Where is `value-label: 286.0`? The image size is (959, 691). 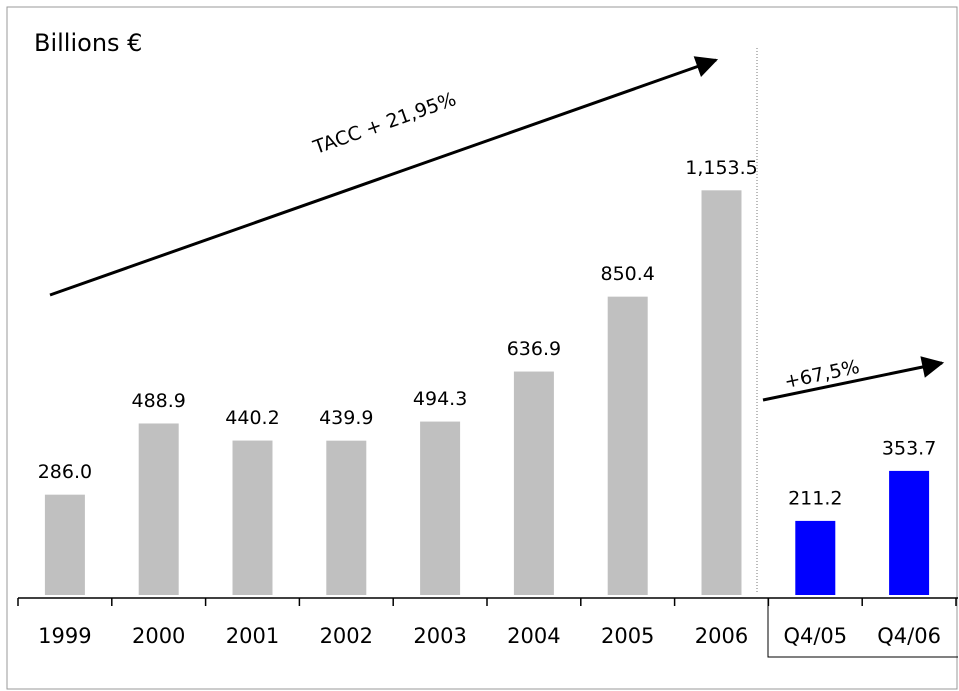 value-label: 286.0 is located at coordinates (65, 472).